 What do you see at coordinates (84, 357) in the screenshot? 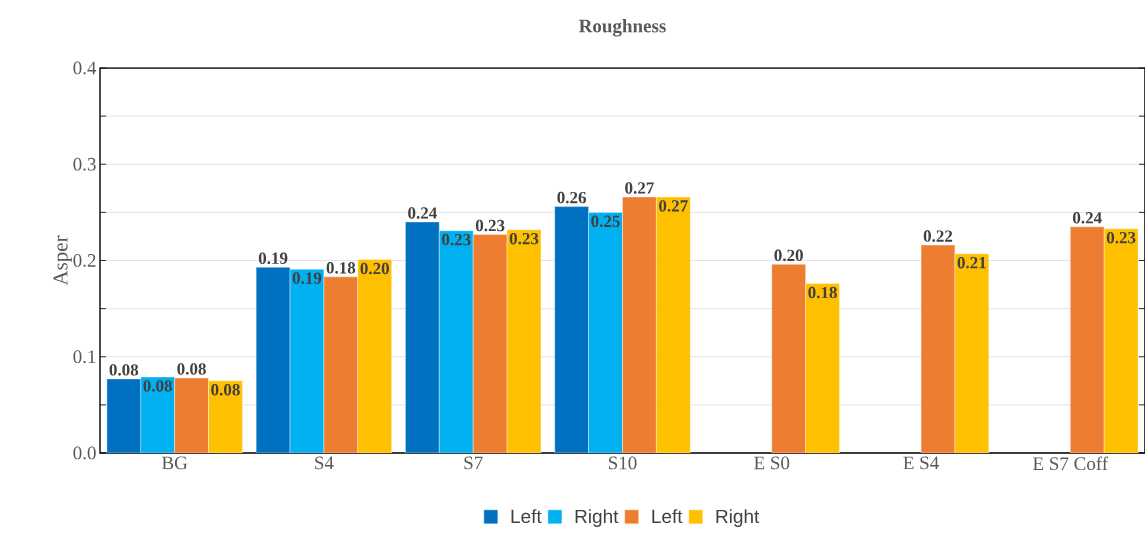
I see `y-tick-label: 0.1` at bounding box center [84, 357].